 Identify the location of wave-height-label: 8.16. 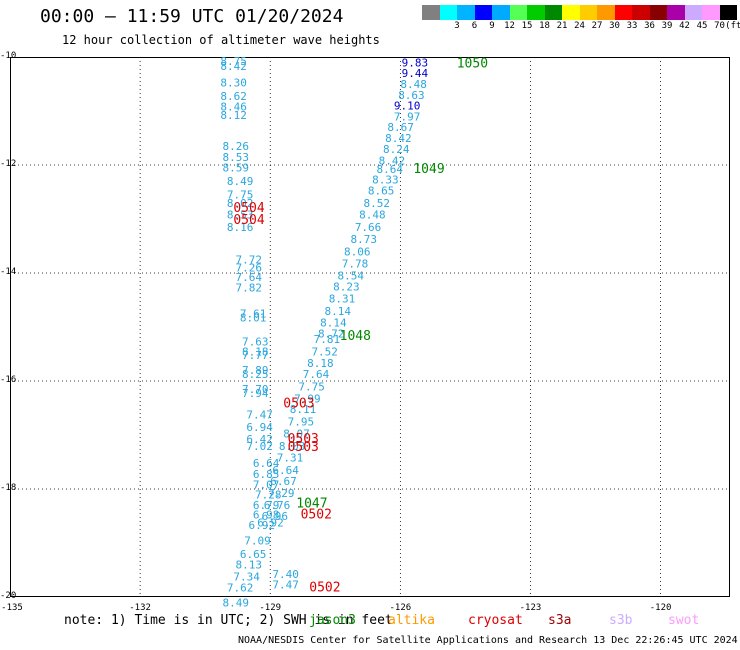
(240, 227).